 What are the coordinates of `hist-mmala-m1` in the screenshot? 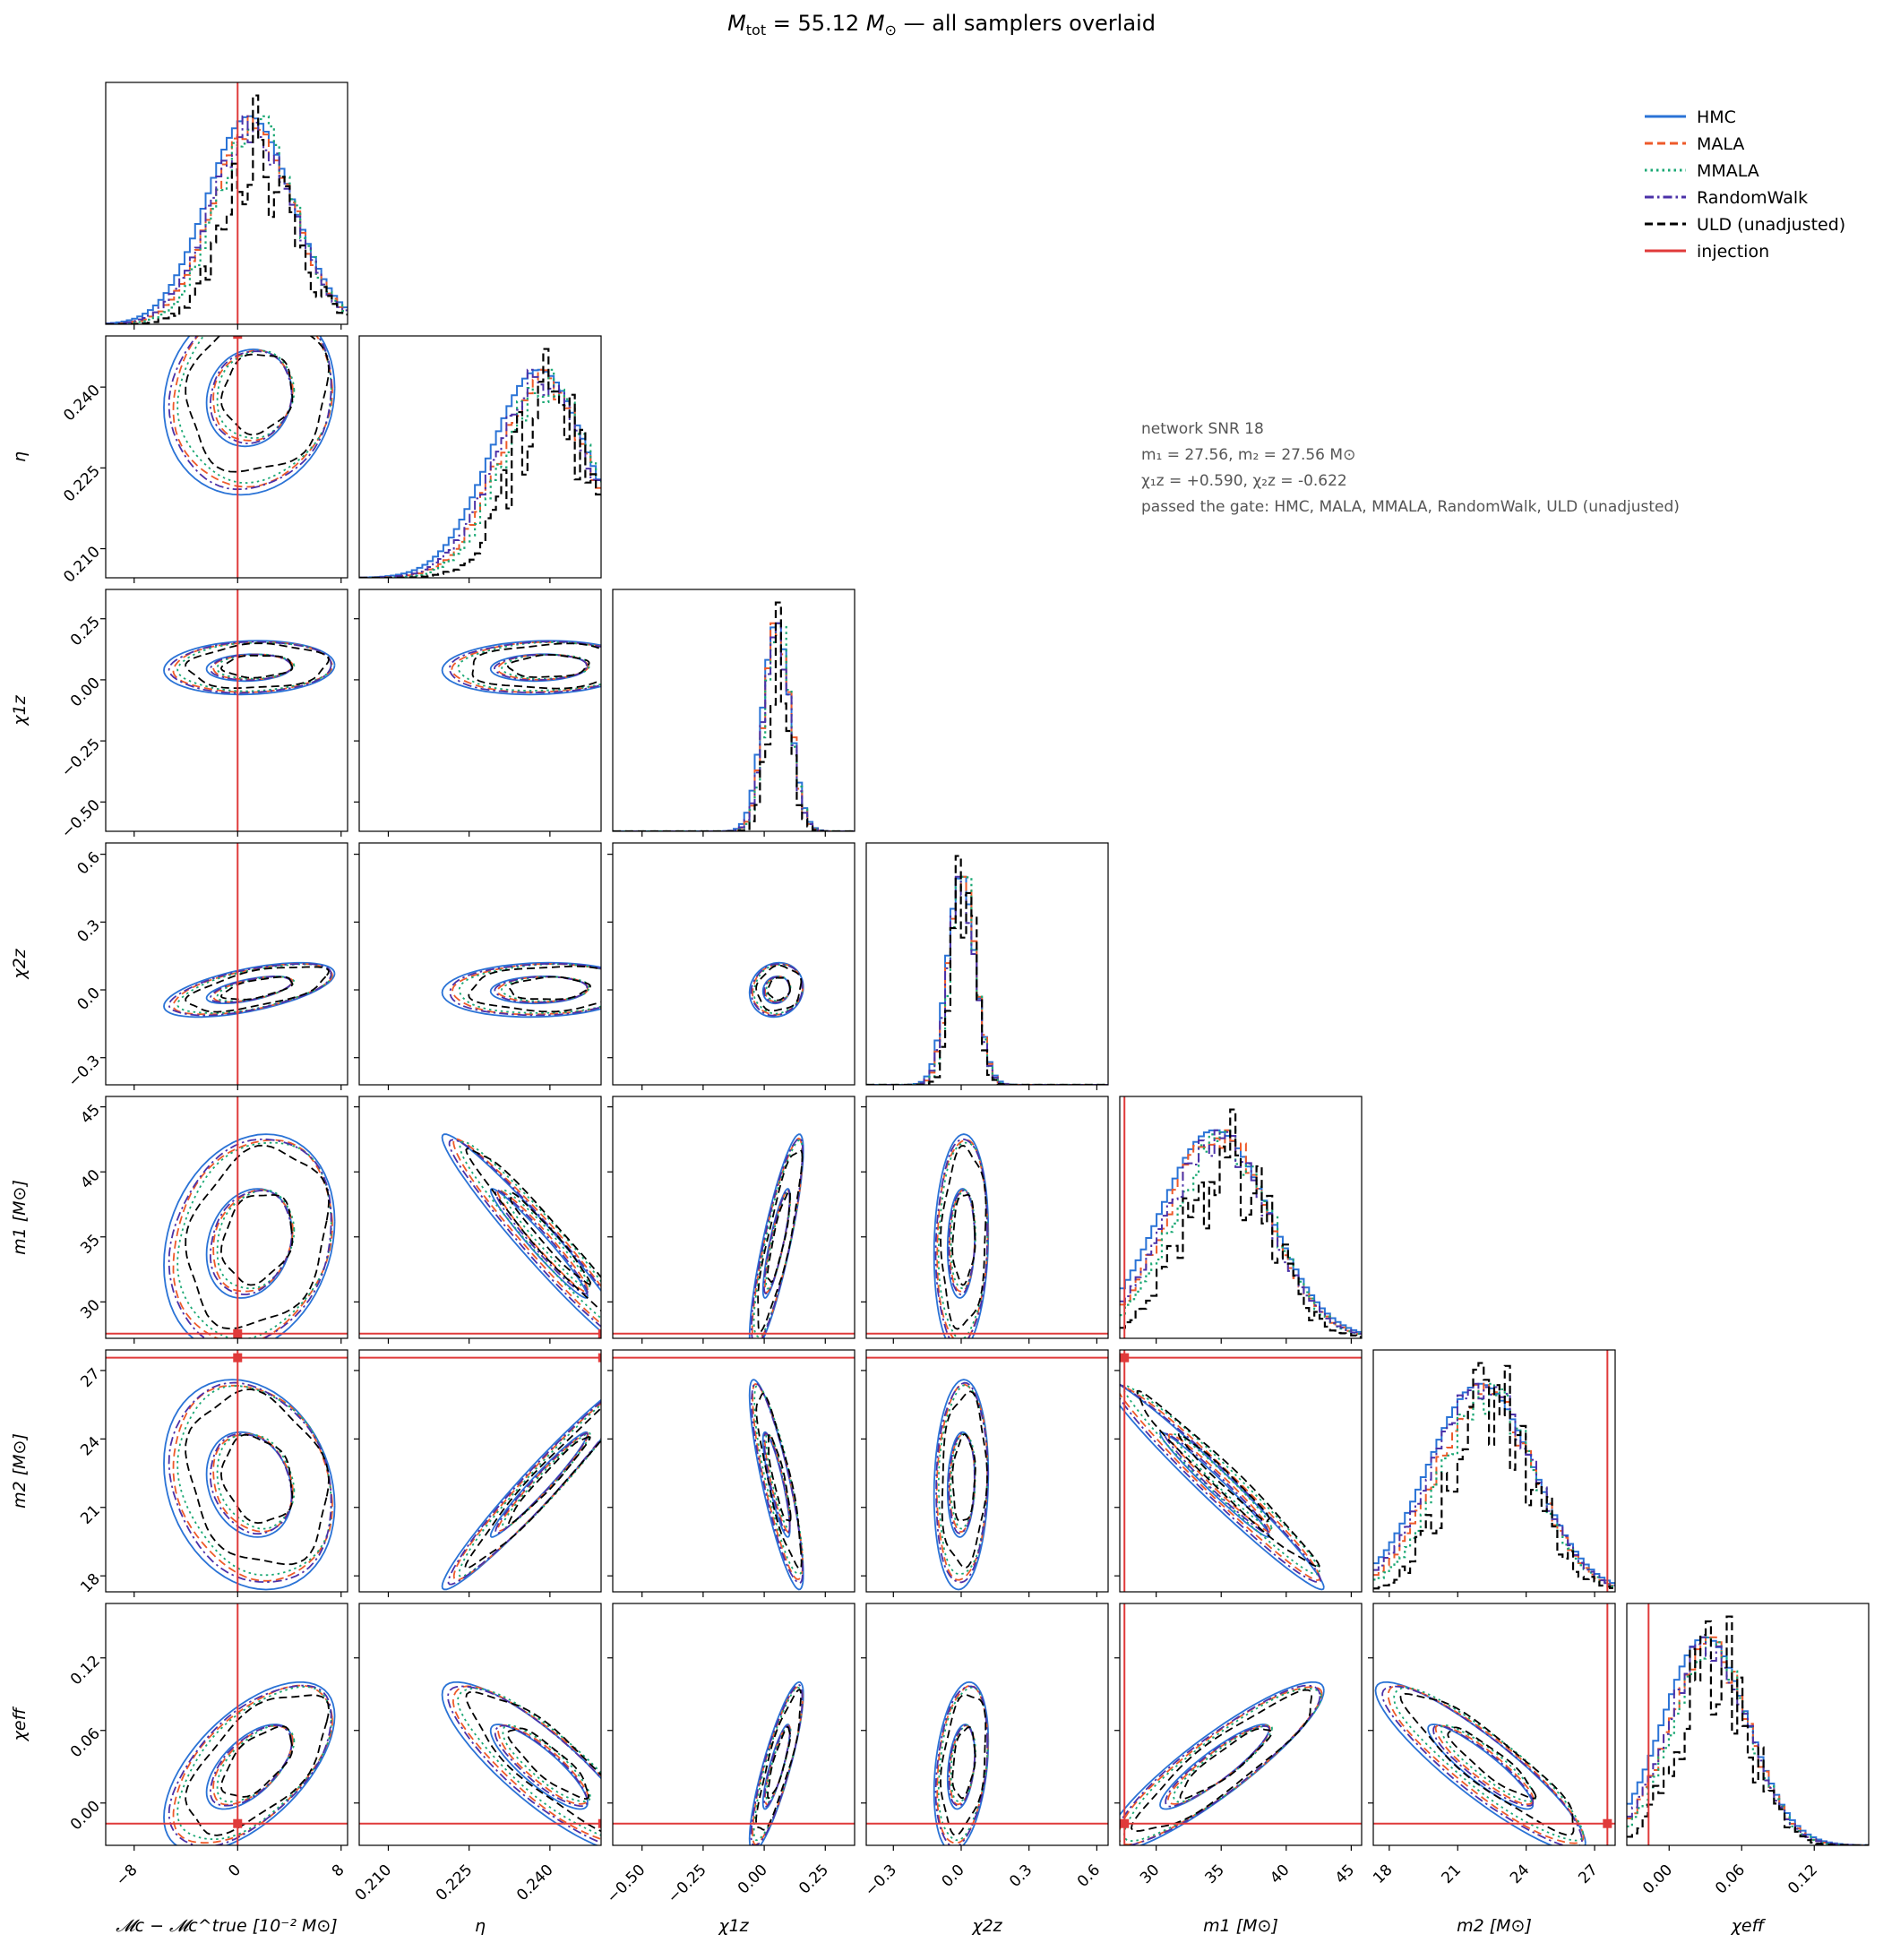 It's located at (1241, 1232).